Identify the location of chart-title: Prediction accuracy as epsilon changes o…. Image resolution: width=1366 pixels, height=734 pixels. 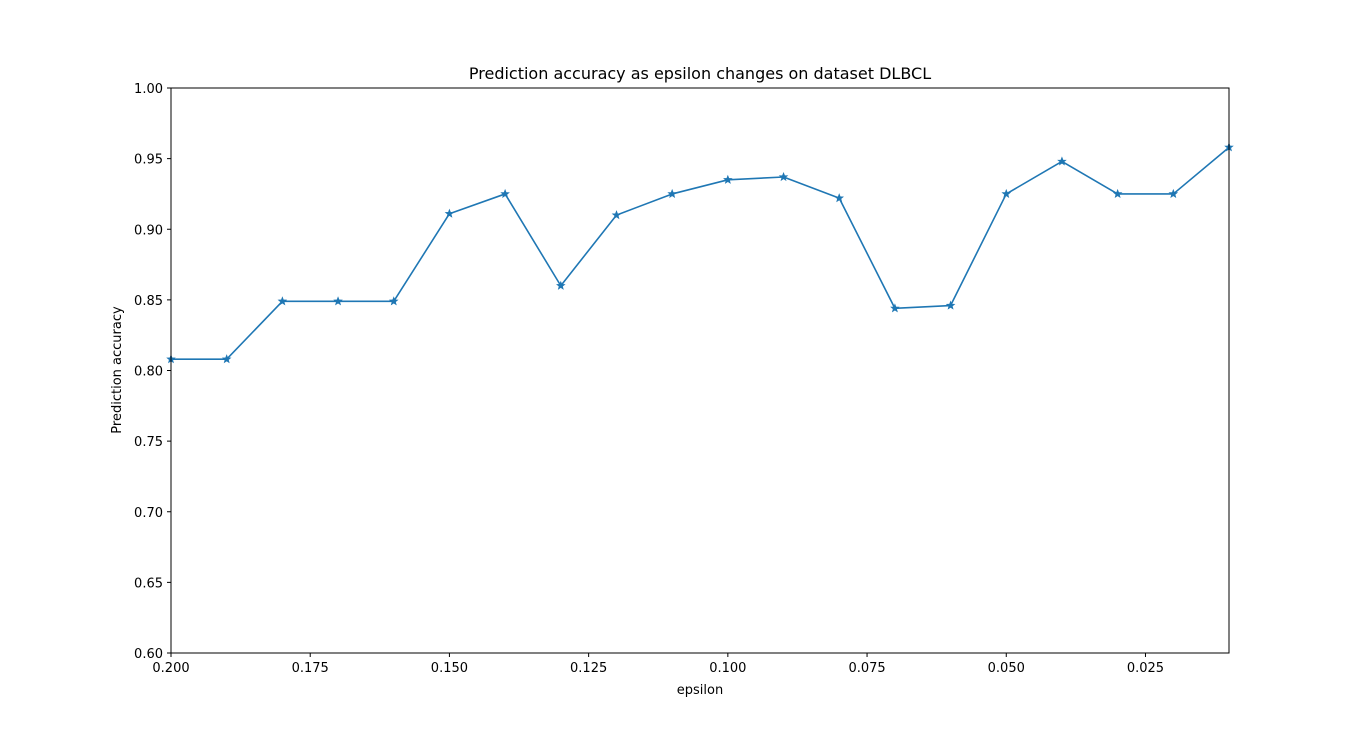
(700, 73).